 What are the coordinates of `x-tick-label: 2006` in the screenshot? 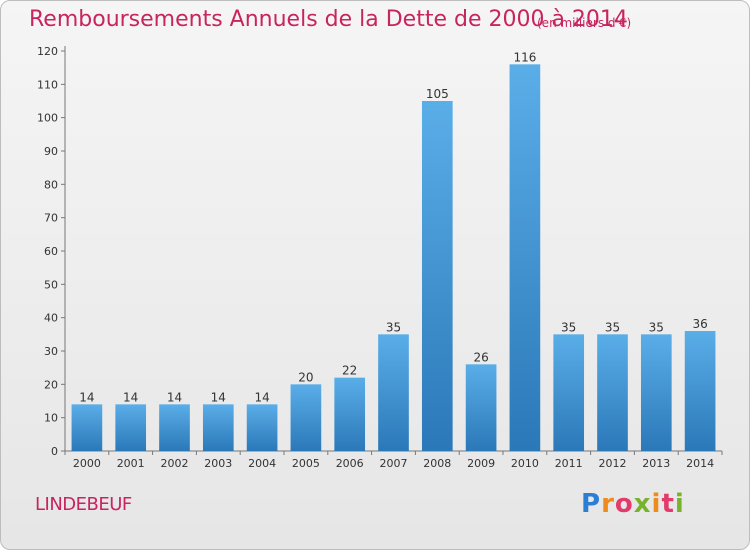 It's located at (350, 463).